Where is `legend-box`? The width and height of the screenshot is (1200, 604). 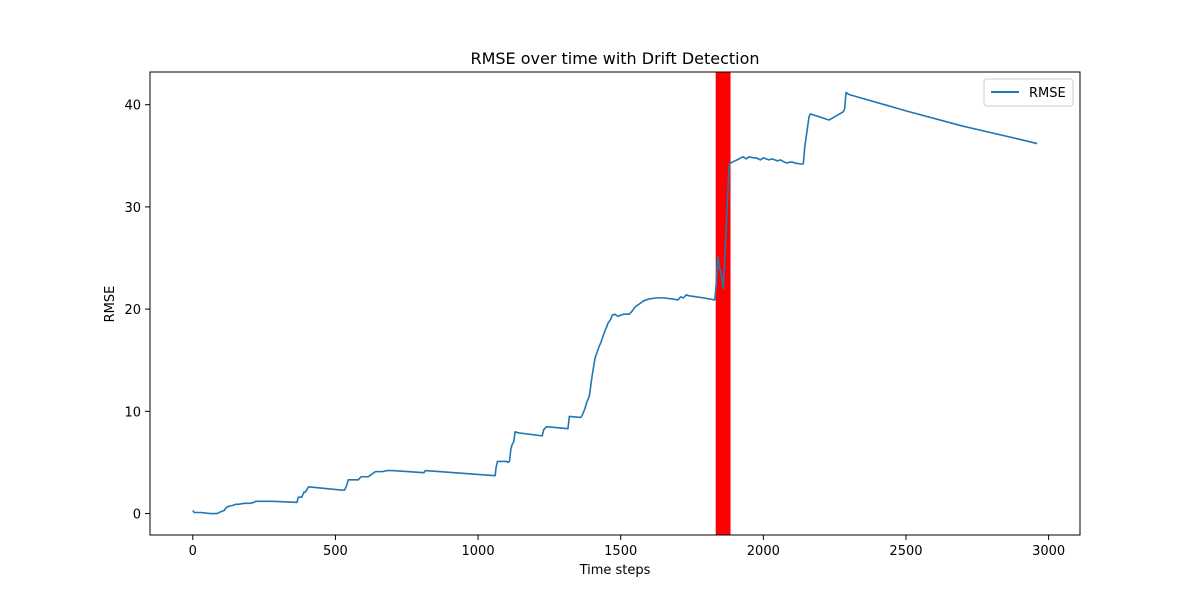 legend-box is located at coordinates (1028, 92).